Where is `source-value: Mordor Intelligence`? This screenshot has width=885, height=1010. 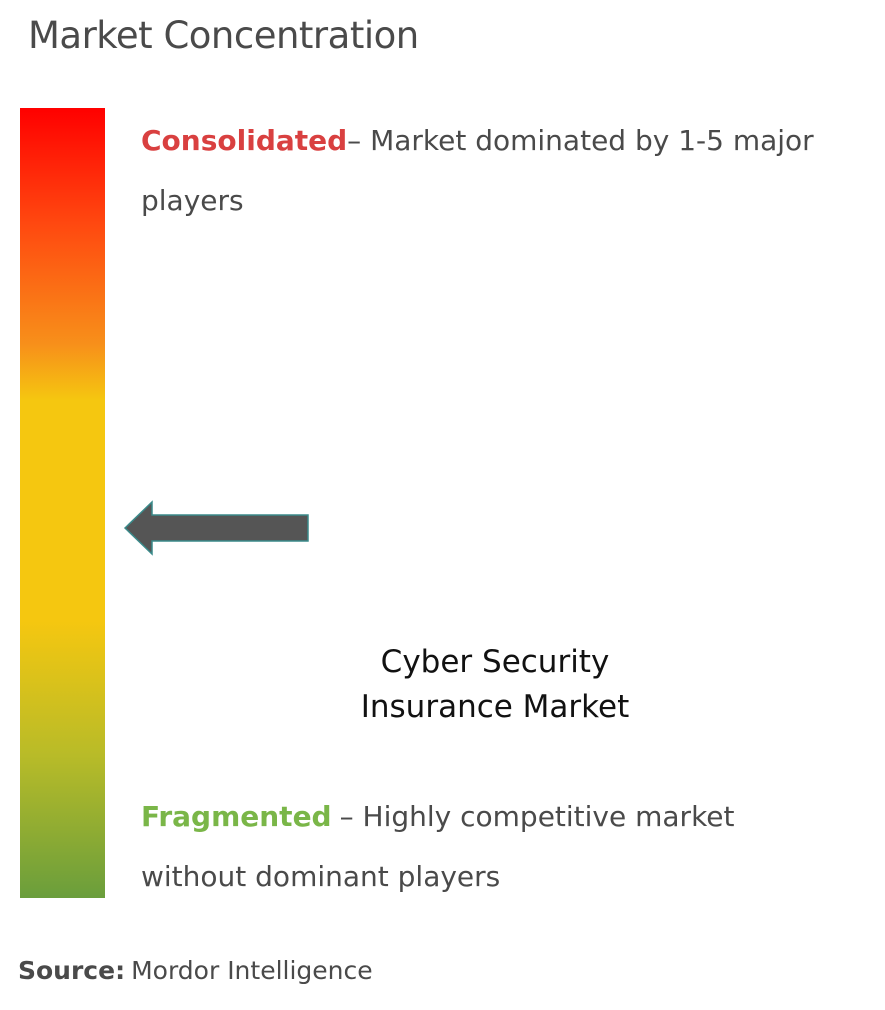 source-value: Mordor Intelligence is located at coordinates (252, 970).